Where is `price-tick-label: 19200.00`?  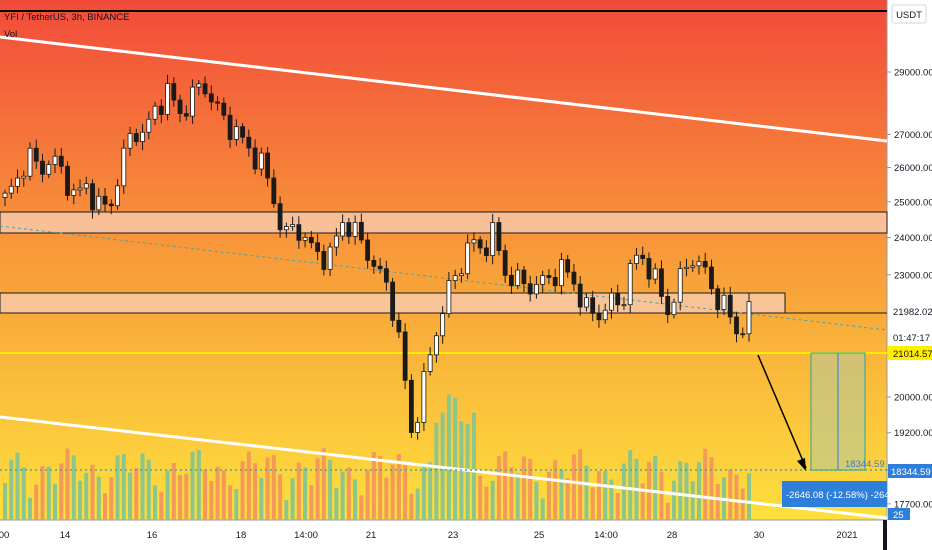
price-tick-label: 19200.00 is located at coordinates (913, 433).